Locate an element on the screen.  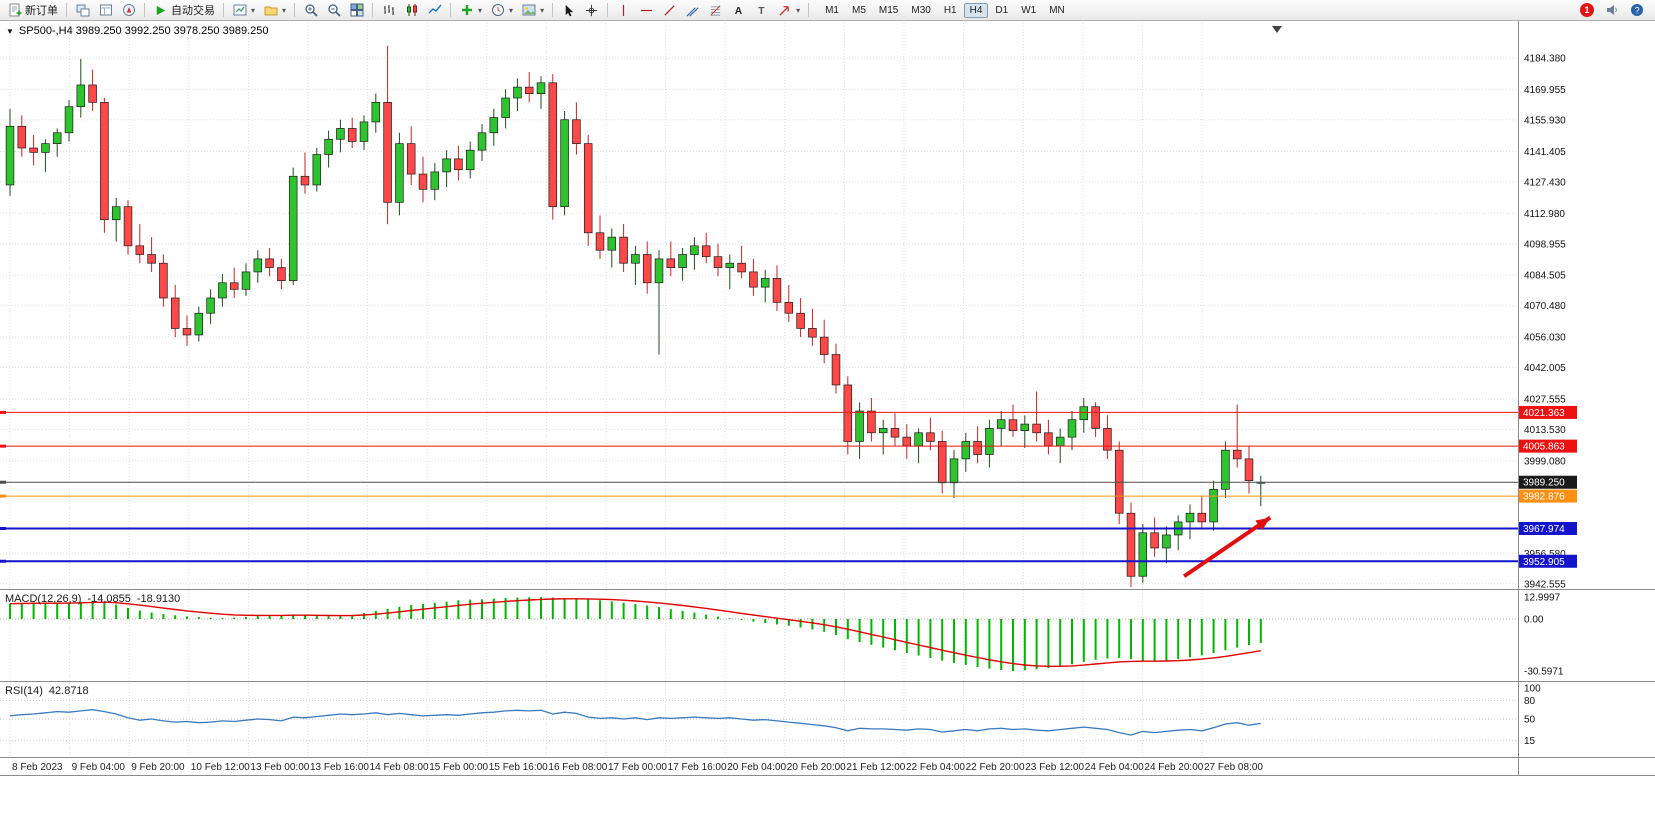
cursor-button is located at coordinates (568, 10).